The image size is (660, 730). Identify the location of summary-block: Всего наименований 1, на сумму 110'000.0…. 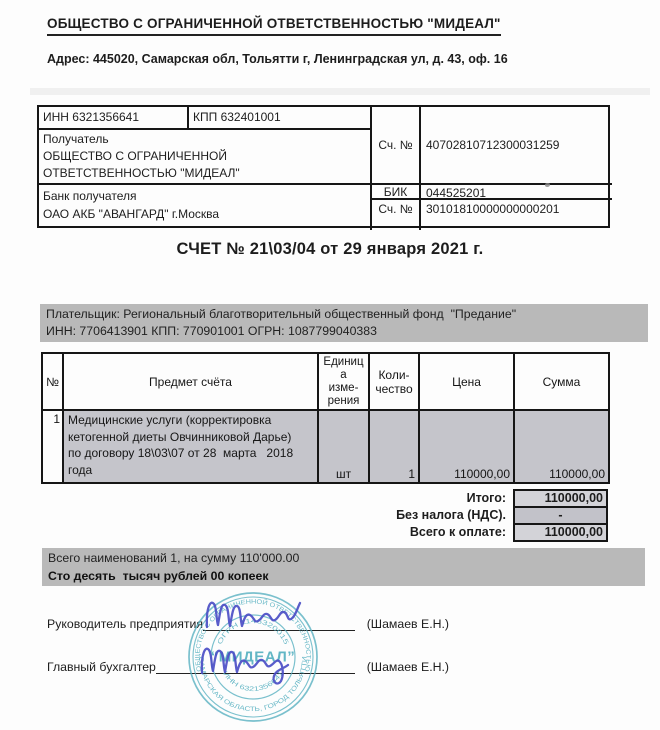
(343, 567).